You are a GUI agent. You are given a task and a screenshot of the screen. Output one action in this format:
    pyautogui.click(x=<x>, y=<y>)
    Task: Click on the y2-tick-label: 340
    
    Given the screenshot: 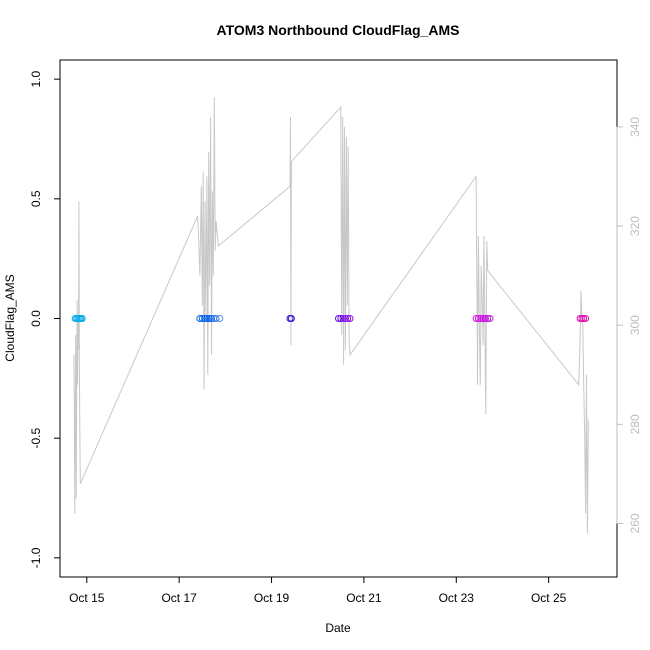 What is the action you would take?
    pyautogui.click(x=635, y=127)
    